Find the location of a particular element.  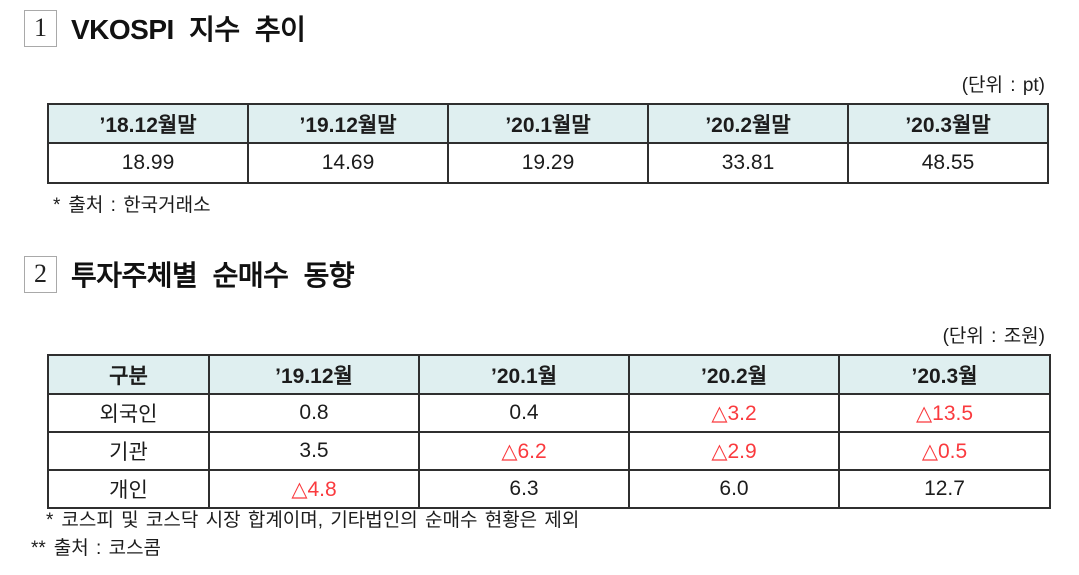

section-2-title-text: 투자주체별 순매수 동향 is located at coordinates (213, 275).